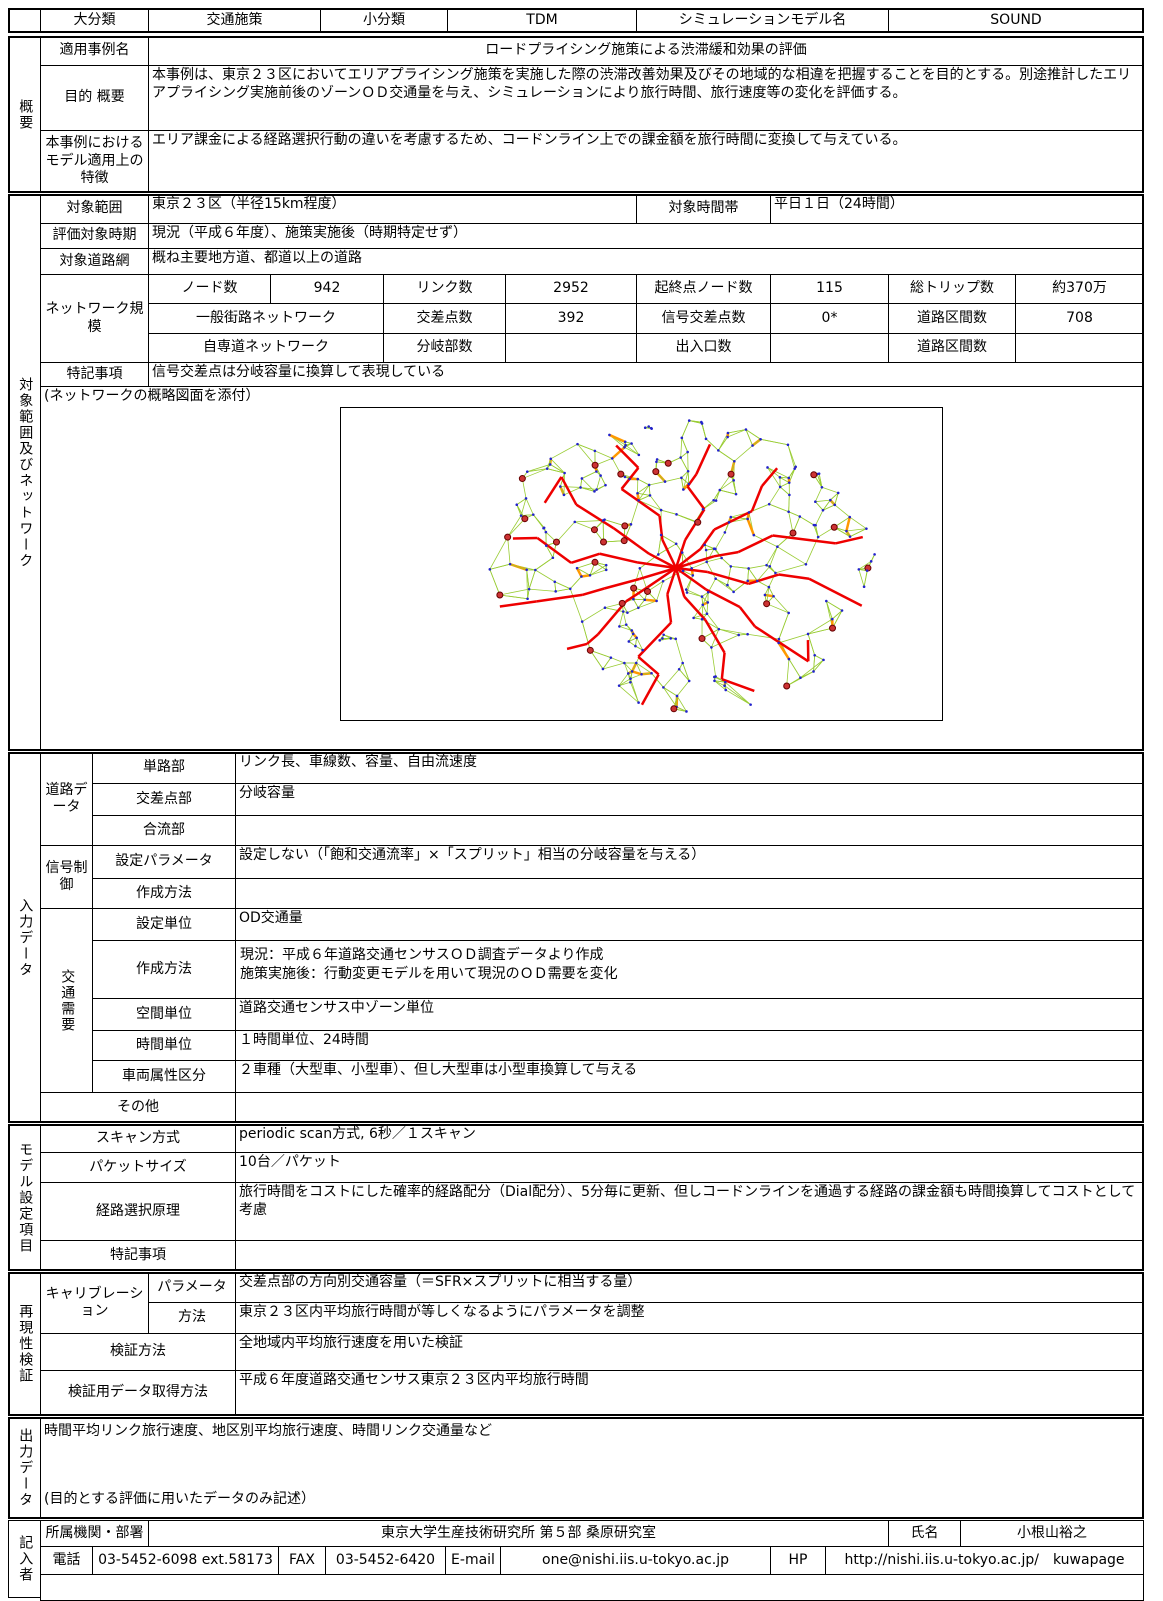  Describe the element at coordinates (94, 209) in the screenshot. I see `label: 対象範囲` at that location.